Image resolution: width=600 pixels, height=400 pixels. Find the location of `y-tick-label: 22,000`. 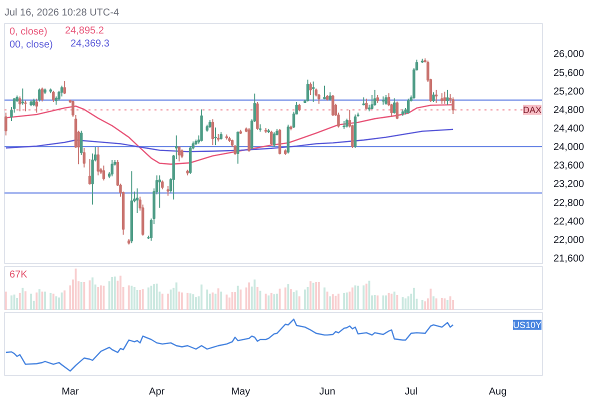

y-tick-label: 22,000 is located at coordinates (569, 240).